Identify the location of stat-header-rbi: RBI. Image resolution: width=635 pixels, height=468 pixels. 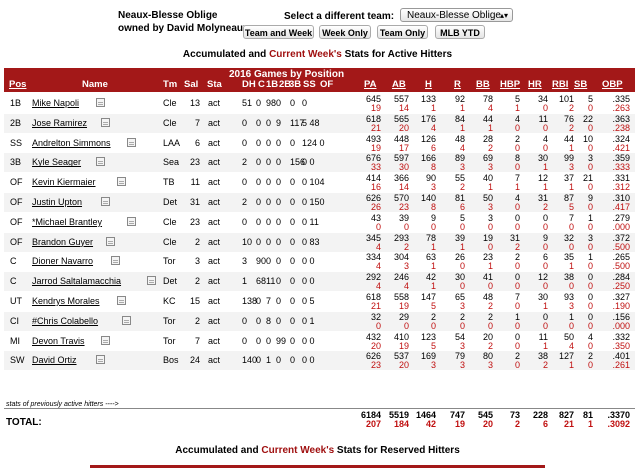
(560, 84).